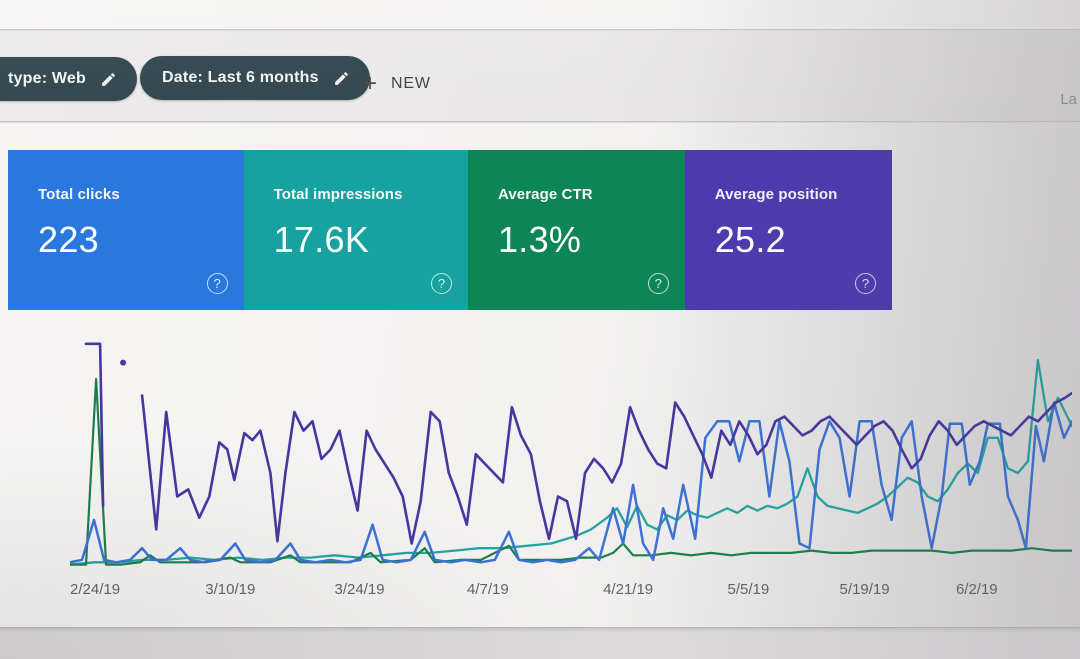 Image resolution: width=1080 pixels, height=659 pixels. I want to click on metric-value: 25.2, so click(750, 239).